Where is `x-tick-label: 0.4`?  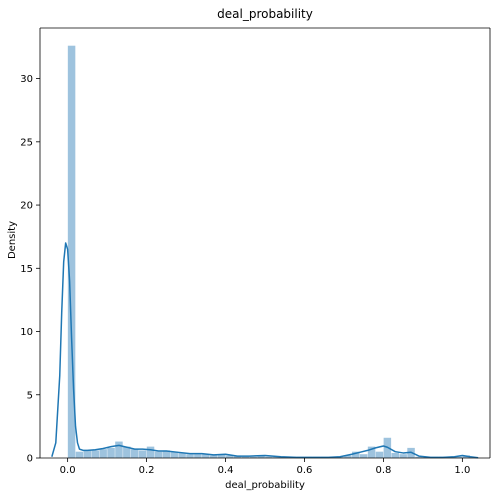 x-tick-label: 0.4 is located at coordinates (226, 470).